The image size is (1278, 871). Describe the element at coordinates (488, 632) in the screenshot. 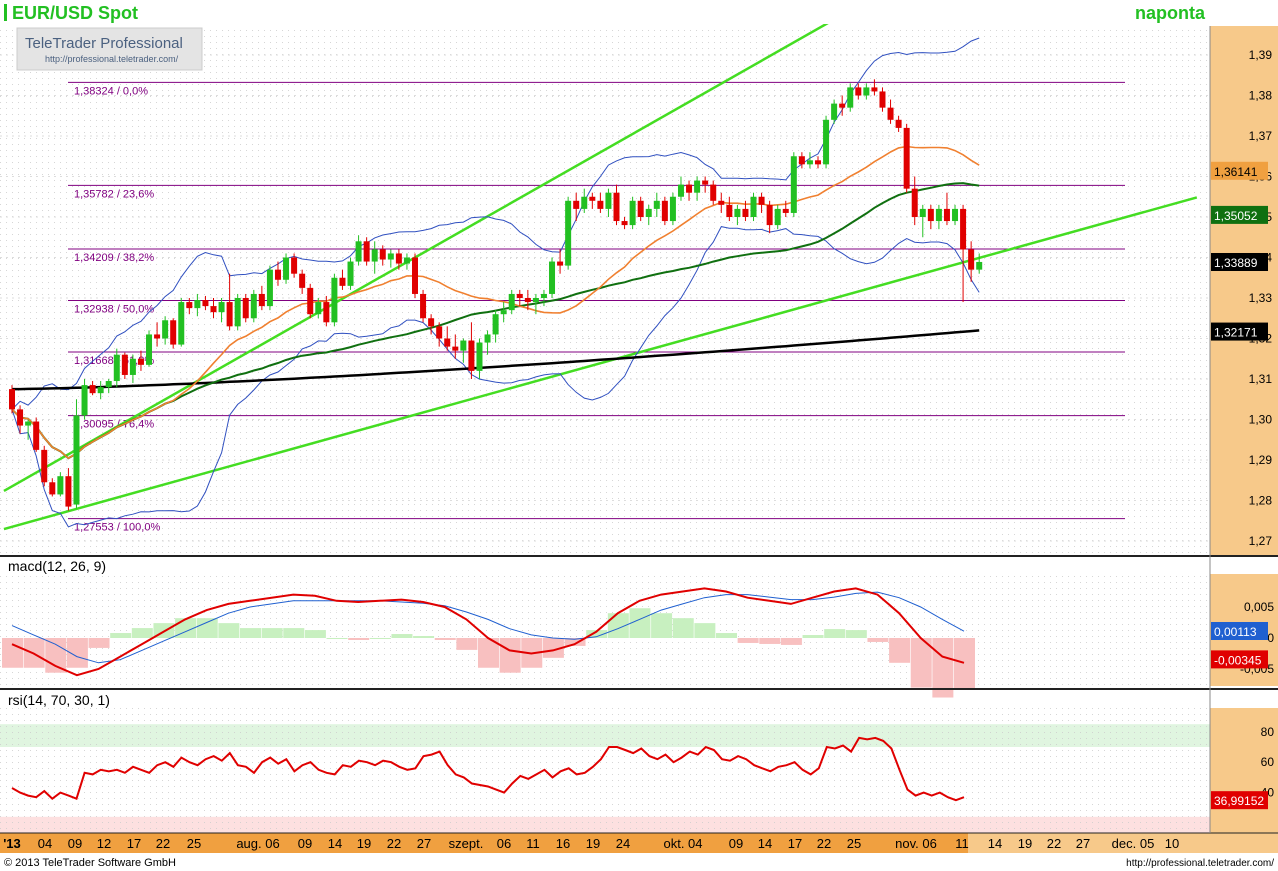

I see `macd-line` at that location.